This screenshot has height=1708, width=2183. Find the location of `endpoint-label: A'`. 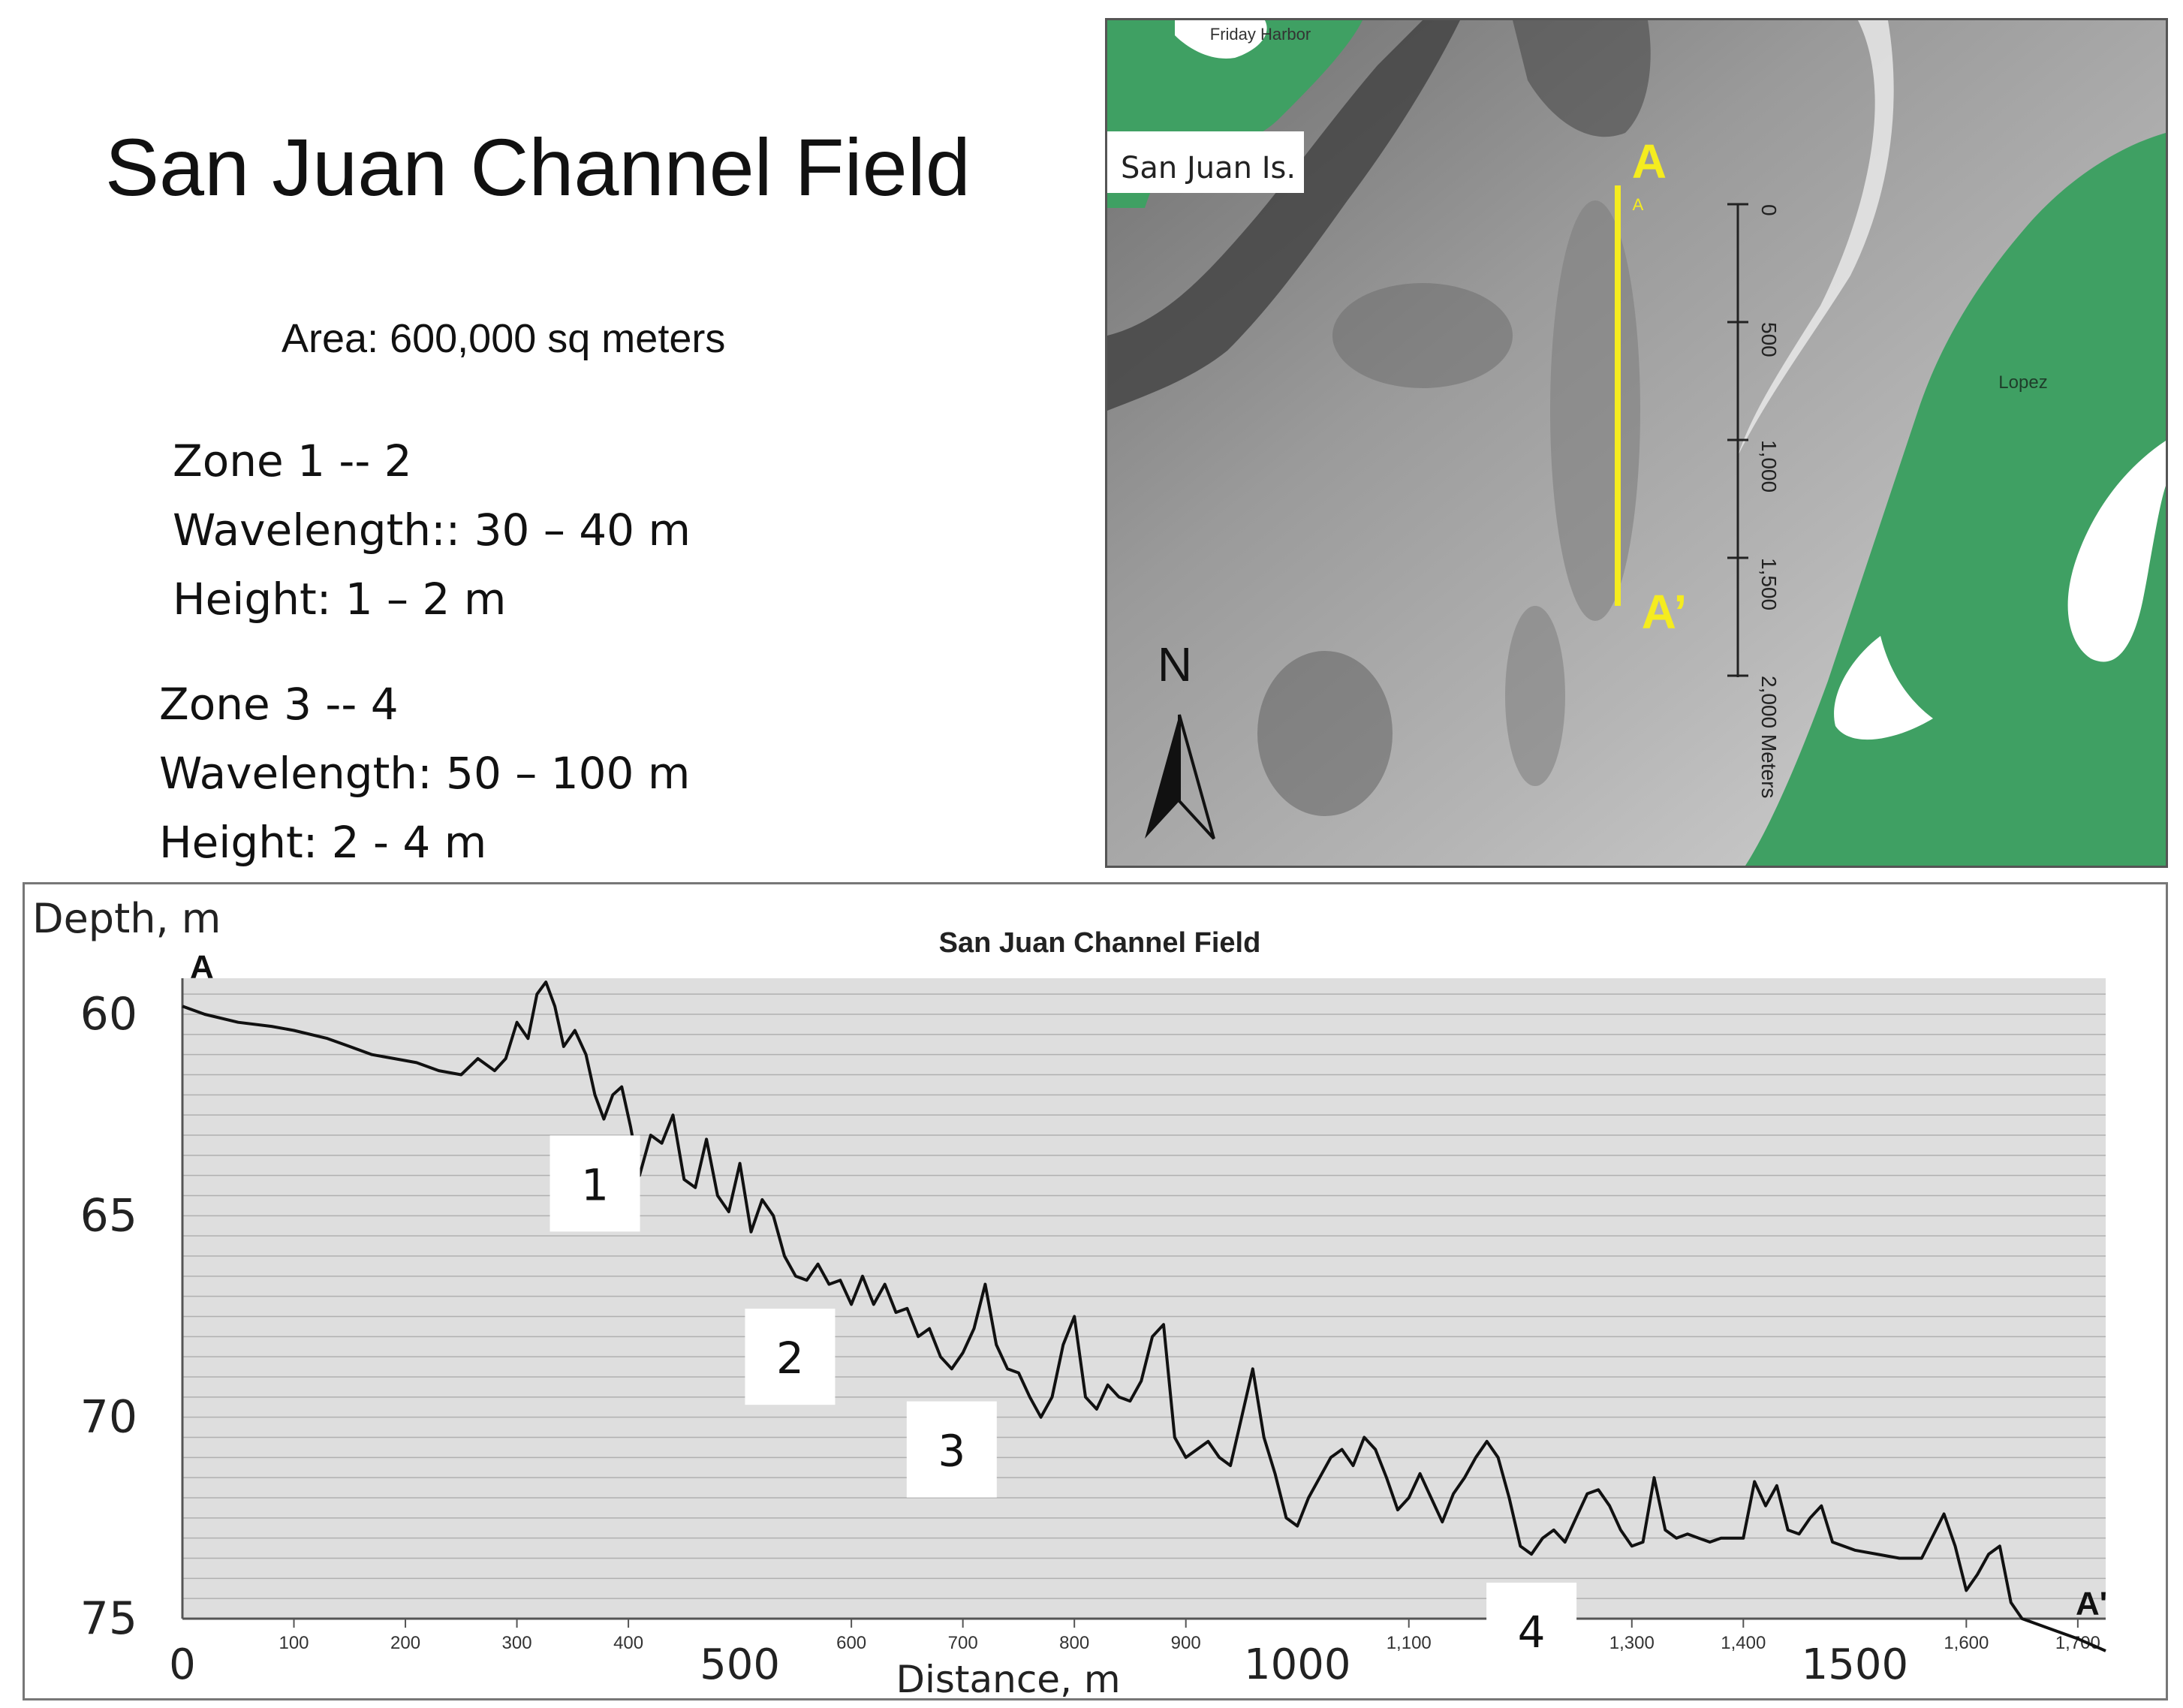

endpoint-label: A' is located at coordinates (2091, 1604).